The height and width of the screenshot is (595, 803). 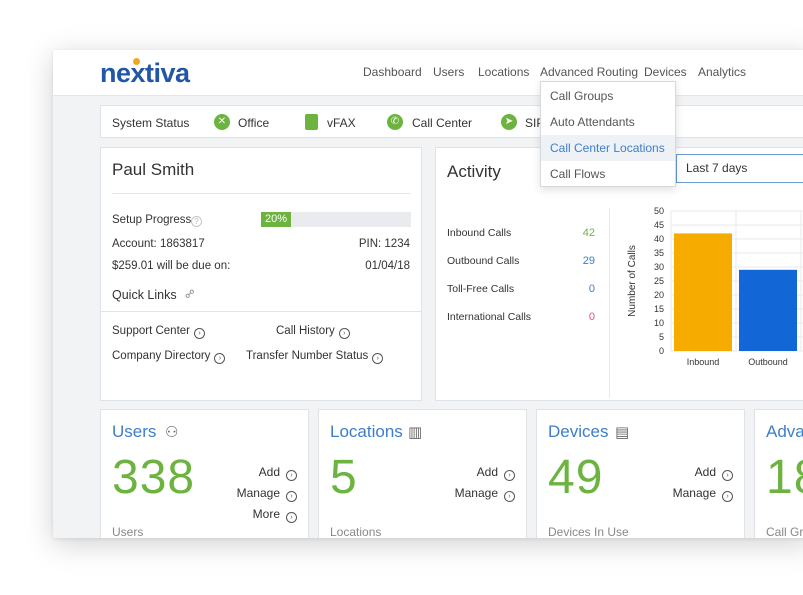 What do you see at coordinates (222, 122) in the screenshot?
I see `office-icon: ✕` at bounding box center [222, 122].